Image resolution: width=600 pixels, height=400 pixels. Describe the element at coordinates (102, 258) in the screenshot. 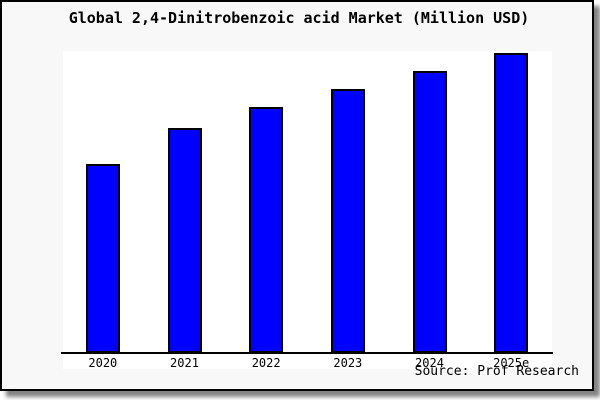

I see `bar-2020` at that location.